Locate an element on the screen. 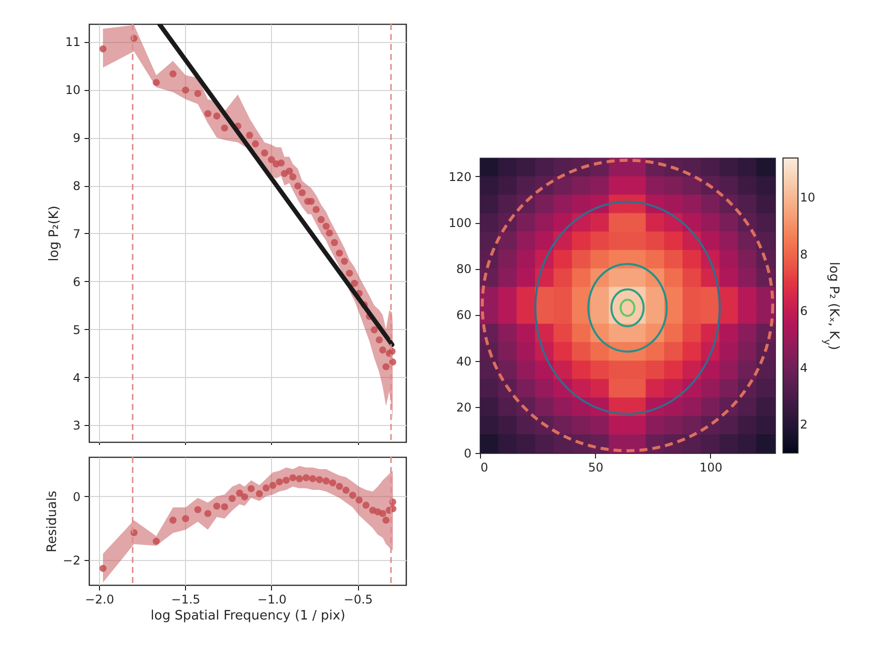 The height and width of the screenshot is (667, 889). x-tick-label: −2.0 is located at coordinates (99, 599).